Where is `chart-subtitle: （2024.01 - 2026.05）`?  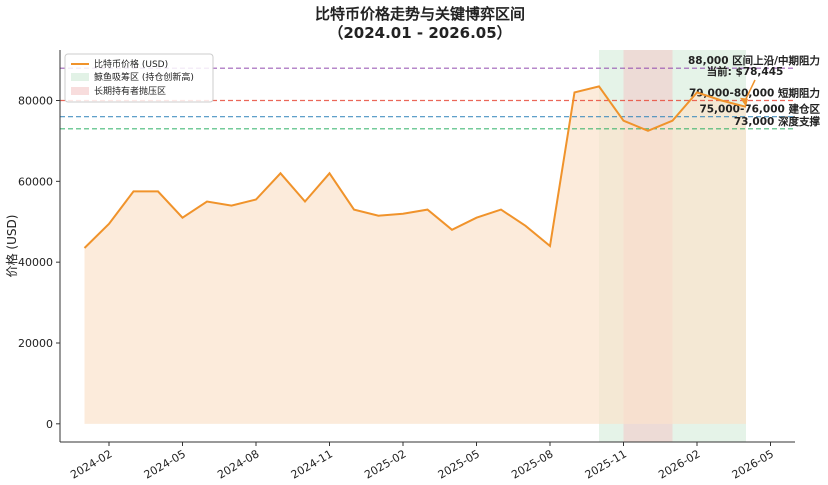 chart-subtitle: （2024.01 - 2026.05） is located at coordinates (419, 33).